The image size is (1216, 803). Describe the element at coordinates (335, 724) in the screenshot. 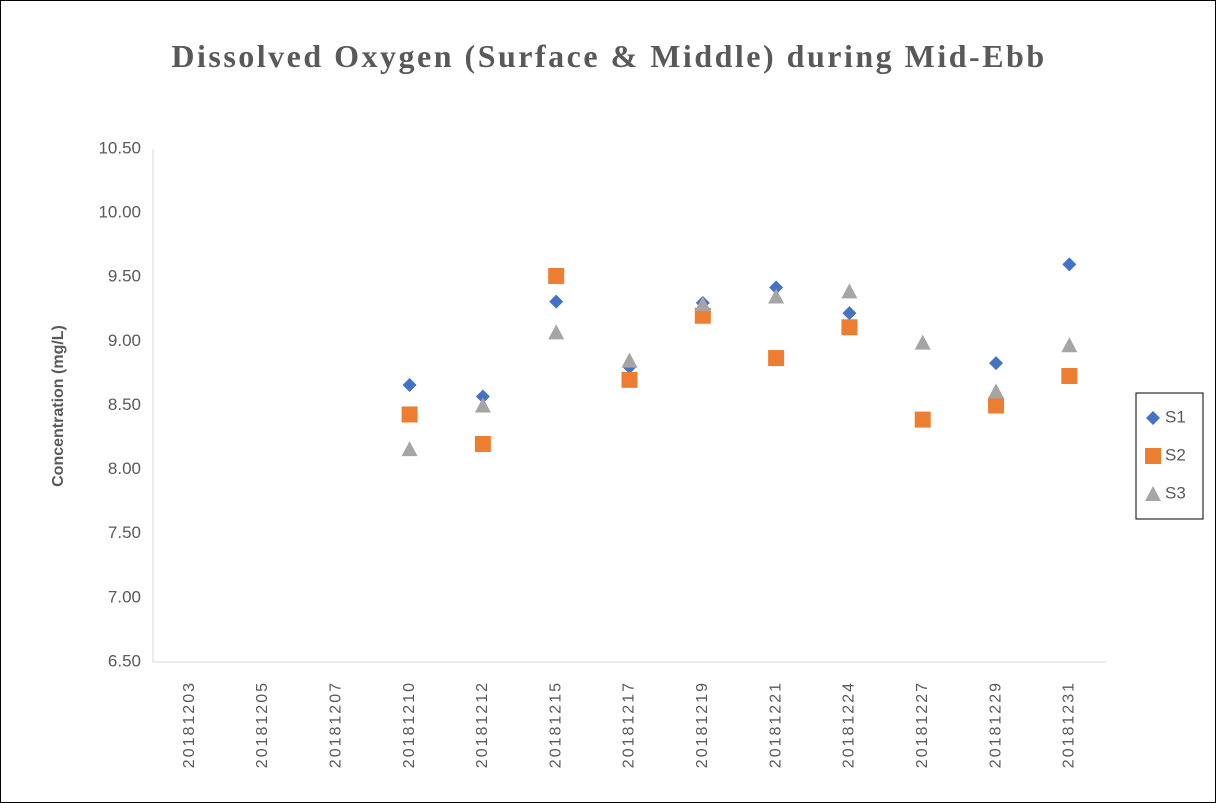

I see `x-tick-label: 20181207` at that location.